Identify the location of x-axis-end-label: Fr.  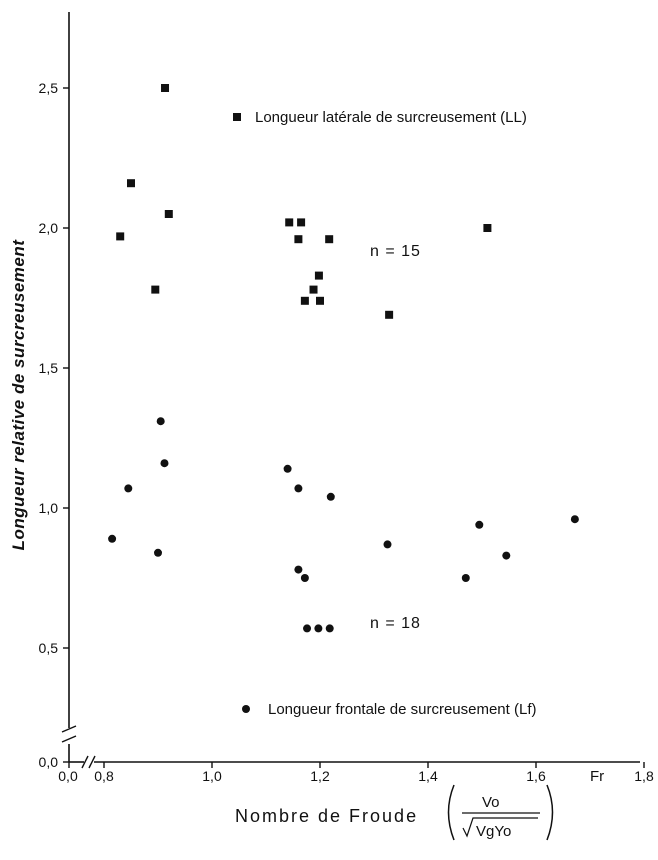
(597, 776).